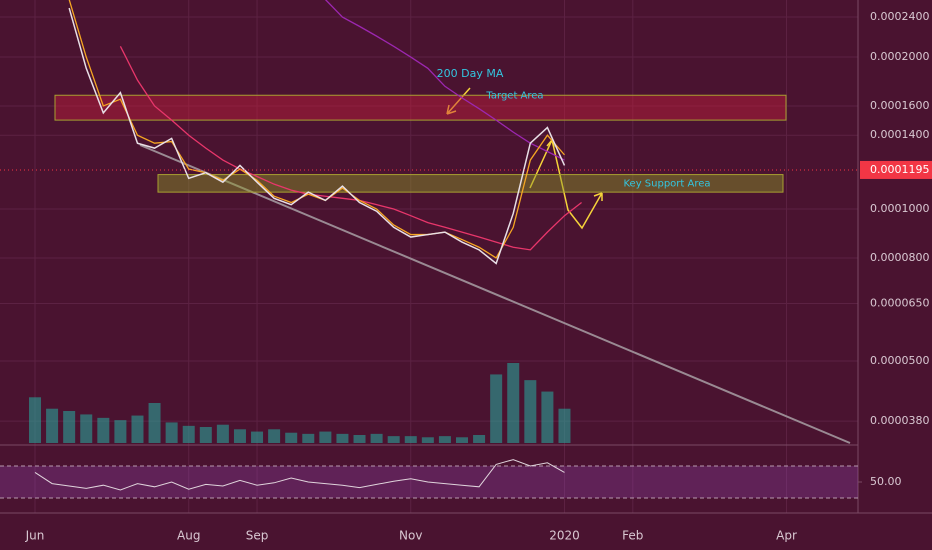 The height and width of the screenshot is (550, 932). I want to click on x-tick-label: Aug, so click(188, 536).